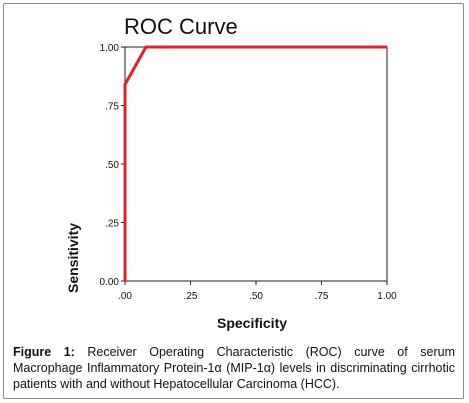  I want to click on x-axis-label: Specificity, so click(252, 323).